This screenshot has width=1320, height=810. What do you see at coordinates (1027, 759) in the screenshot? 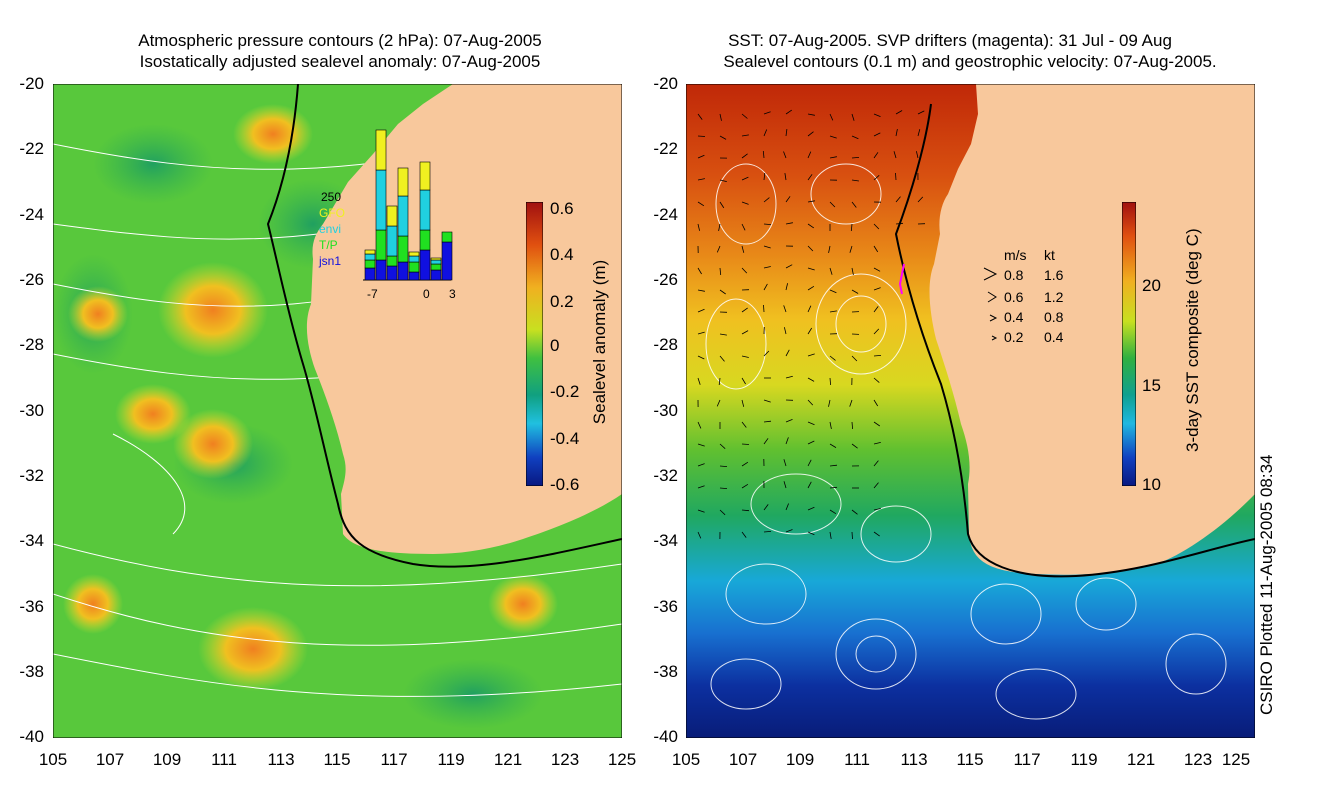
I see `right-xtick: 117` at bounding box center [1027, 759].